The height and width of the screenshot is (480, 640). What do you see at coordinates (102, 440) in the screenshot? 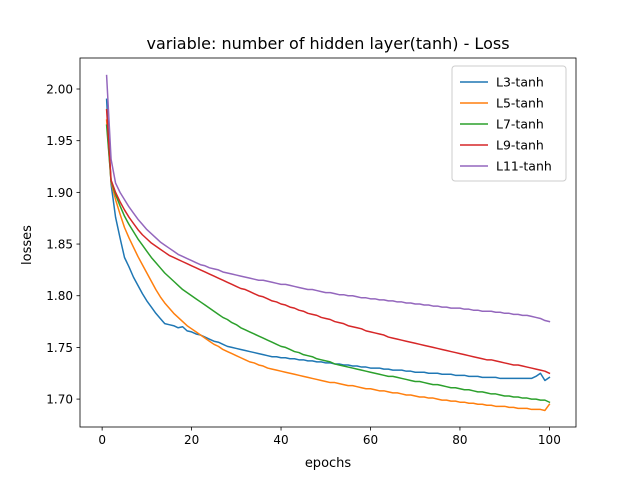
I see `x-tick-label: 0` at bounding box center [102, 440].